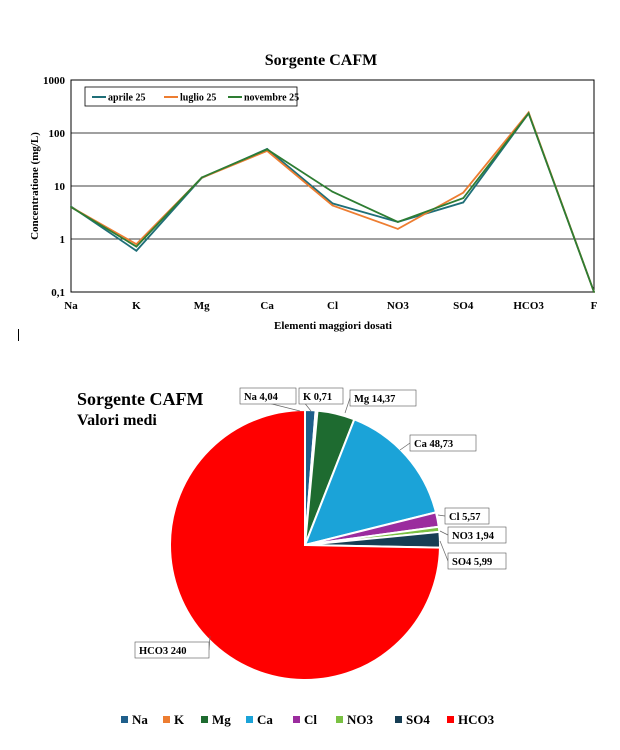  Describe the element at coordinates (18, 335) in the screenshot. I see `text-cursor` at that location.